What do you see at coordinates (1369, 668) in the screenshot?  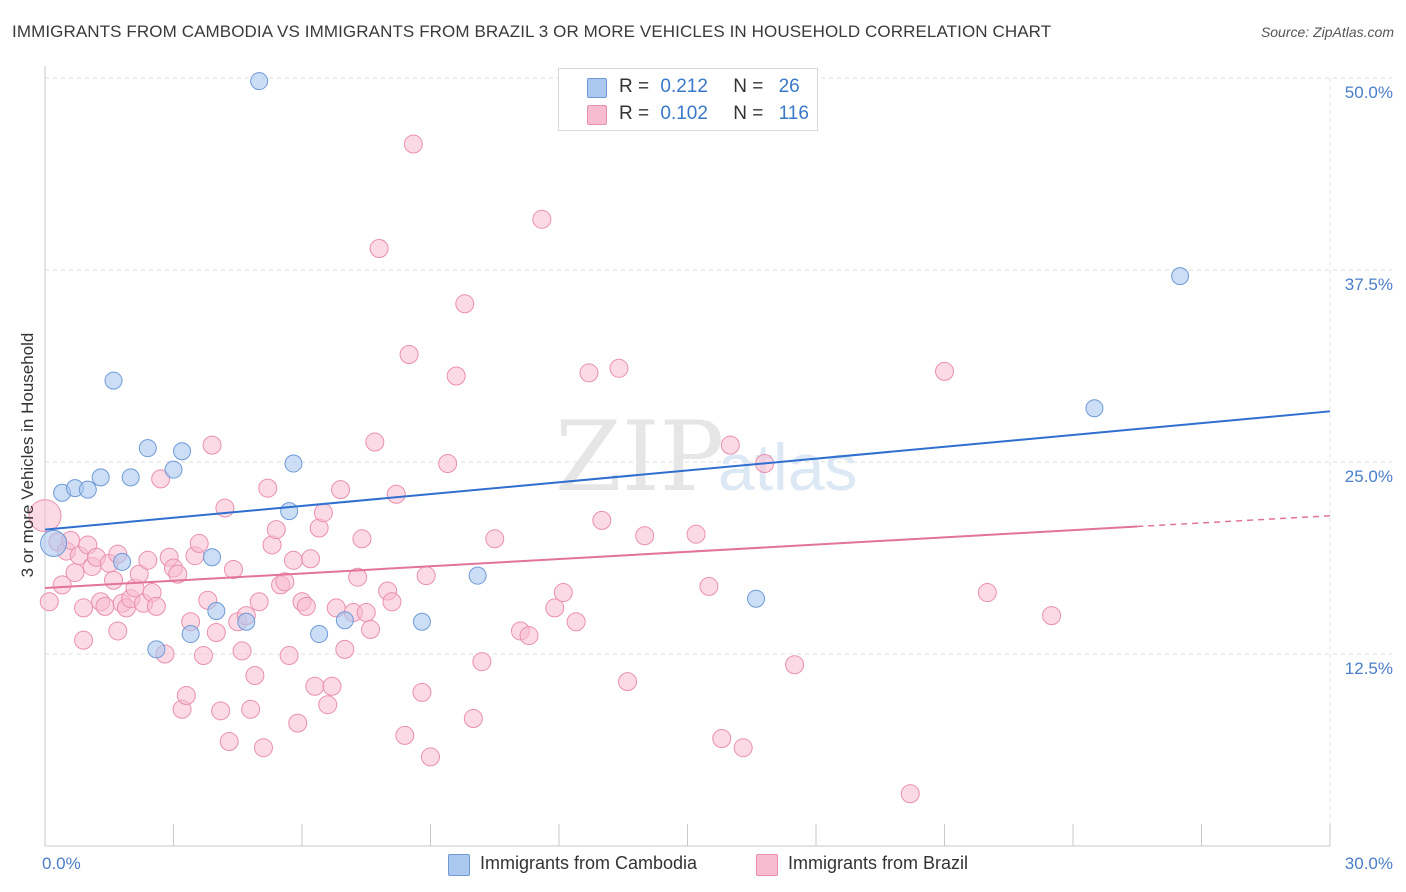 I see `y-tick-label: 12.5%` at bounding box center [1369, 668].